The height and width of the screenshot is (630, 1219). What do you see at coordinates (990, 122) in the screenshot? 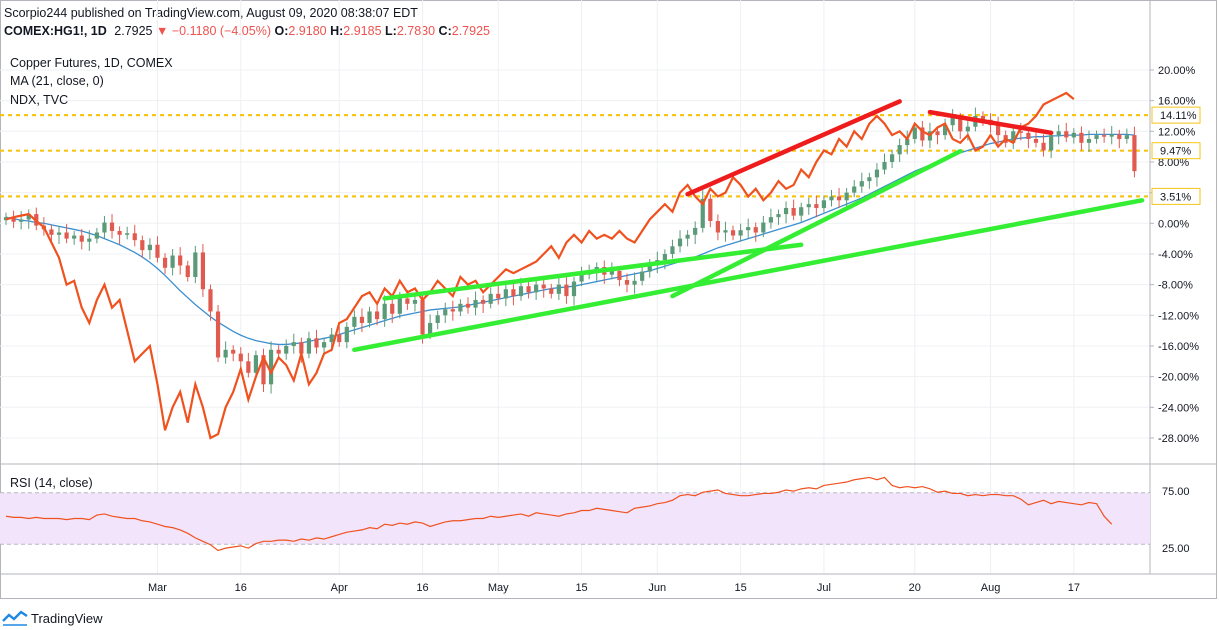
I see `red-trendline-falling` at bounding box center [990, 122].